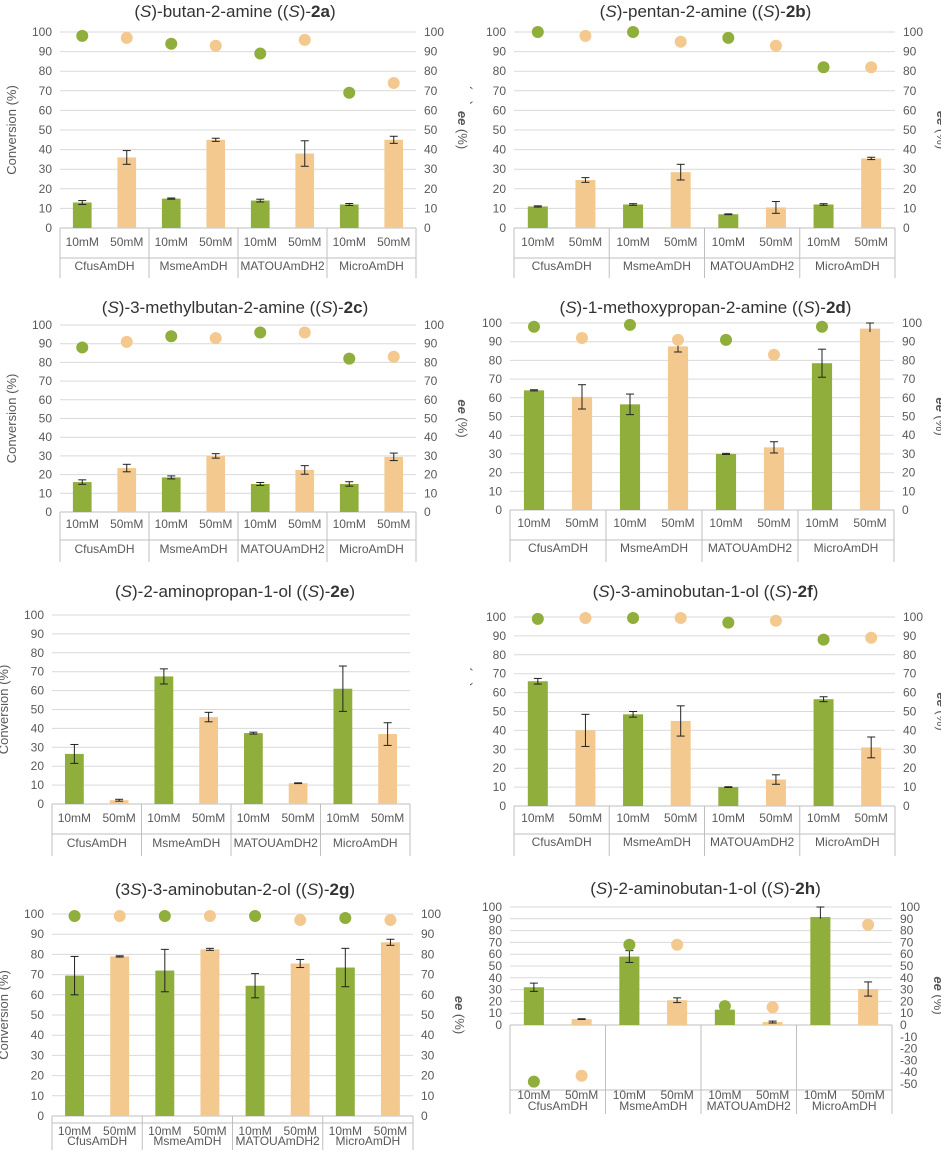 The image size is (941, 1152). I want to click on y2-label-italic: ee, so click(462, 406).